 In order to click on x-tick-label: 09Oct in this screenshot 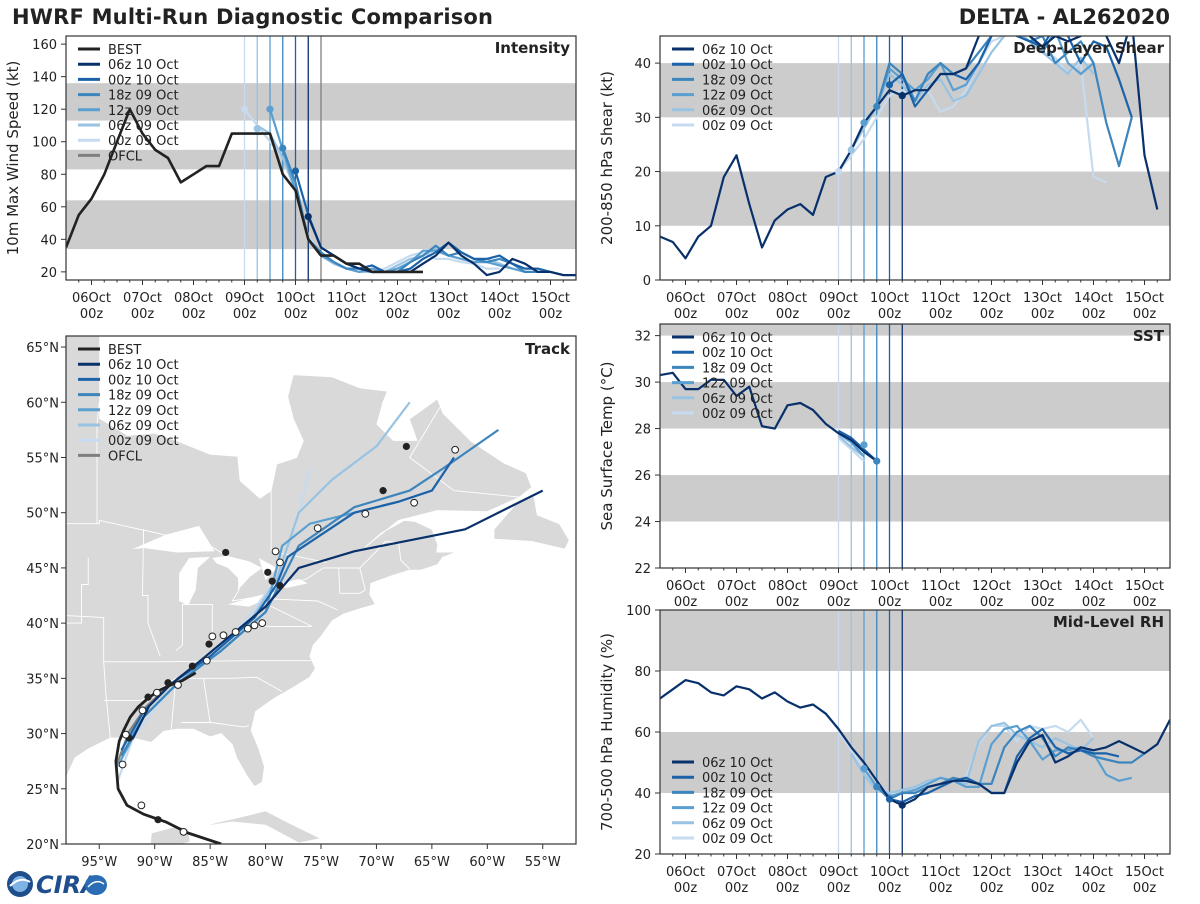, I will do `click(244, 298)`.